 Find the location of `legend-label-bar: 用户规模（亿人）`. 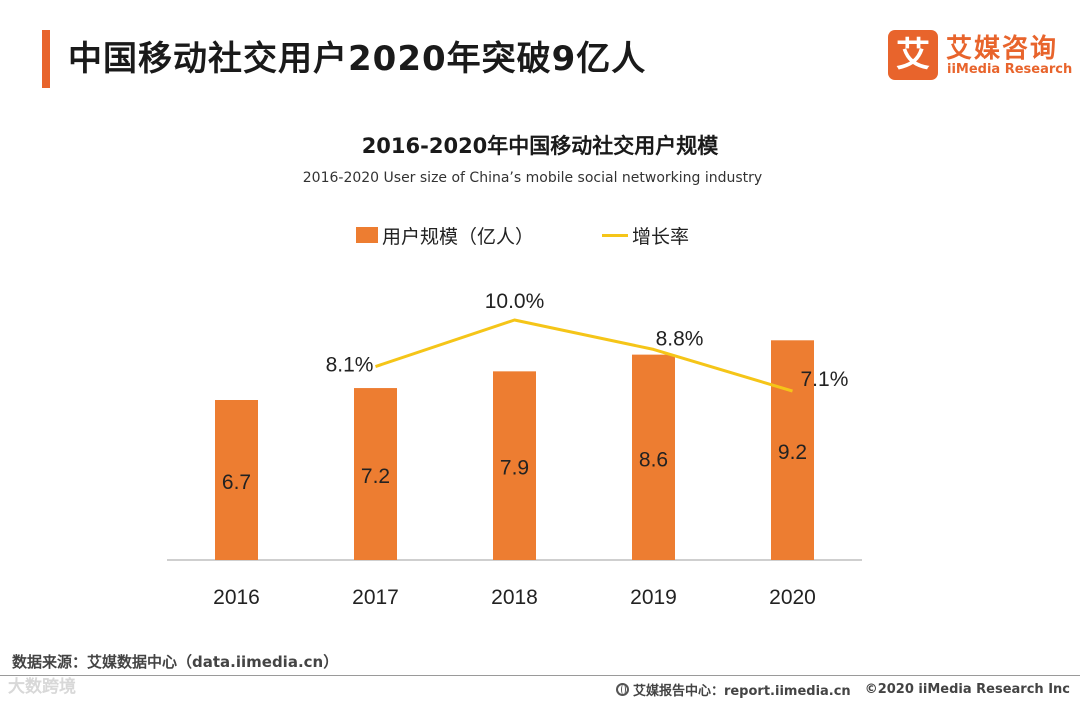

legend-label-bar: 用户规模（亿人） is located at coordinates (458, 236).